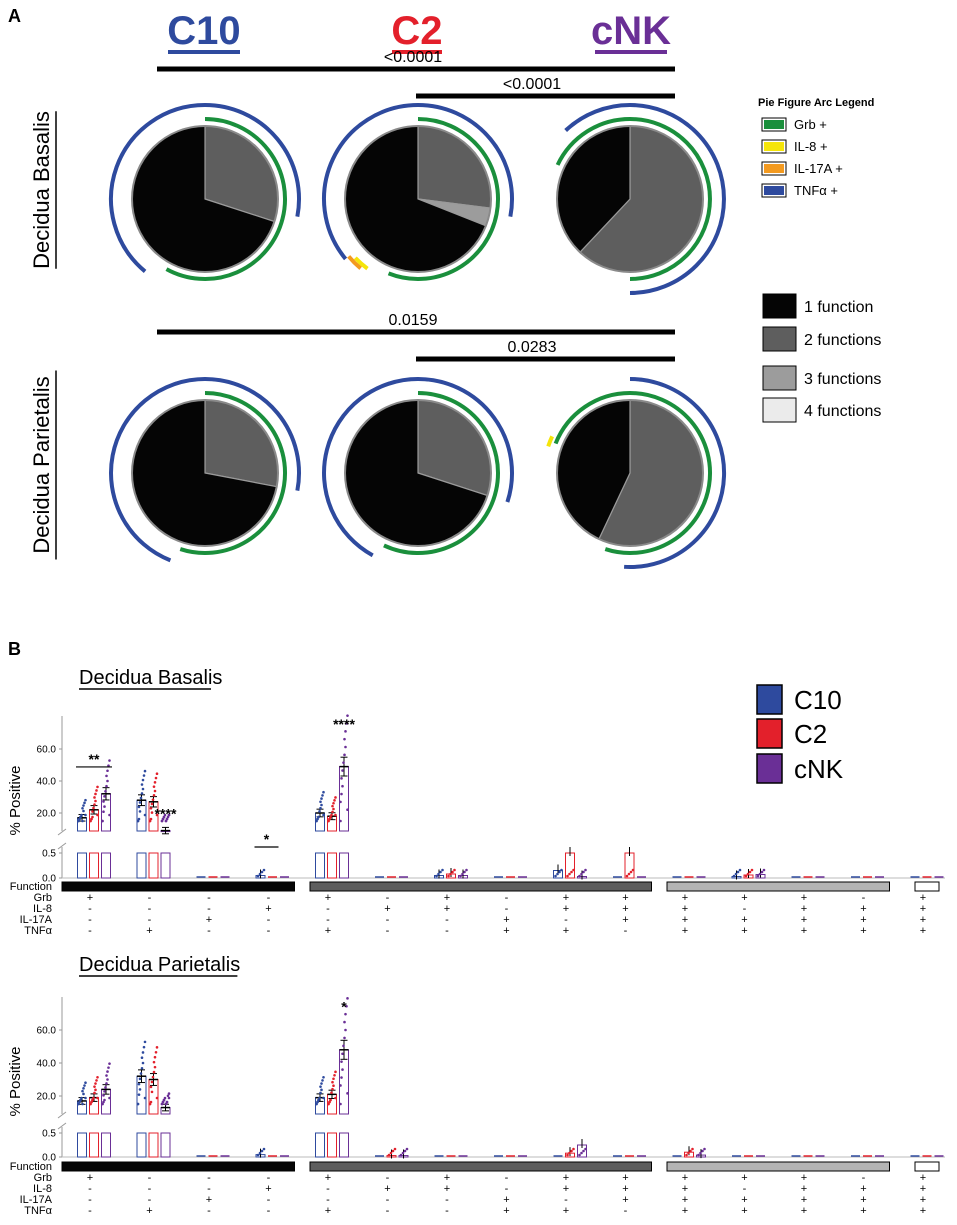 The width and height of the screenshot is (957, 1225). I want to click on y-tick-label: 20.0, so click(47, 814).